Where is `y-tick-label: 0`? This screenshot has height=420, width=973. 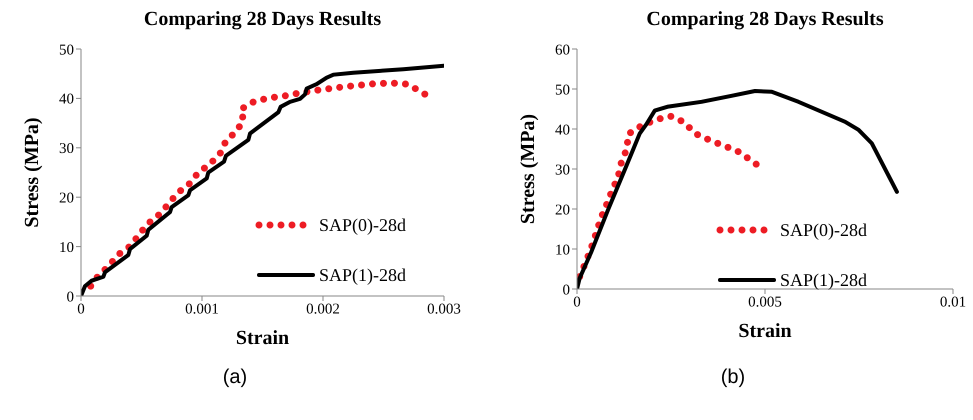
y-tick-label: 0 is located at coordinates (566, 290).